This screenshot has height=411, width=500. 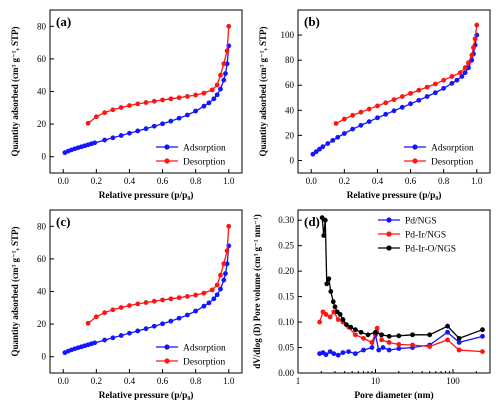 What do you see at coordinates (96, 181) in the screenshot?
I see `x-tick-label: 0.2` at bounding box center [96, 181].